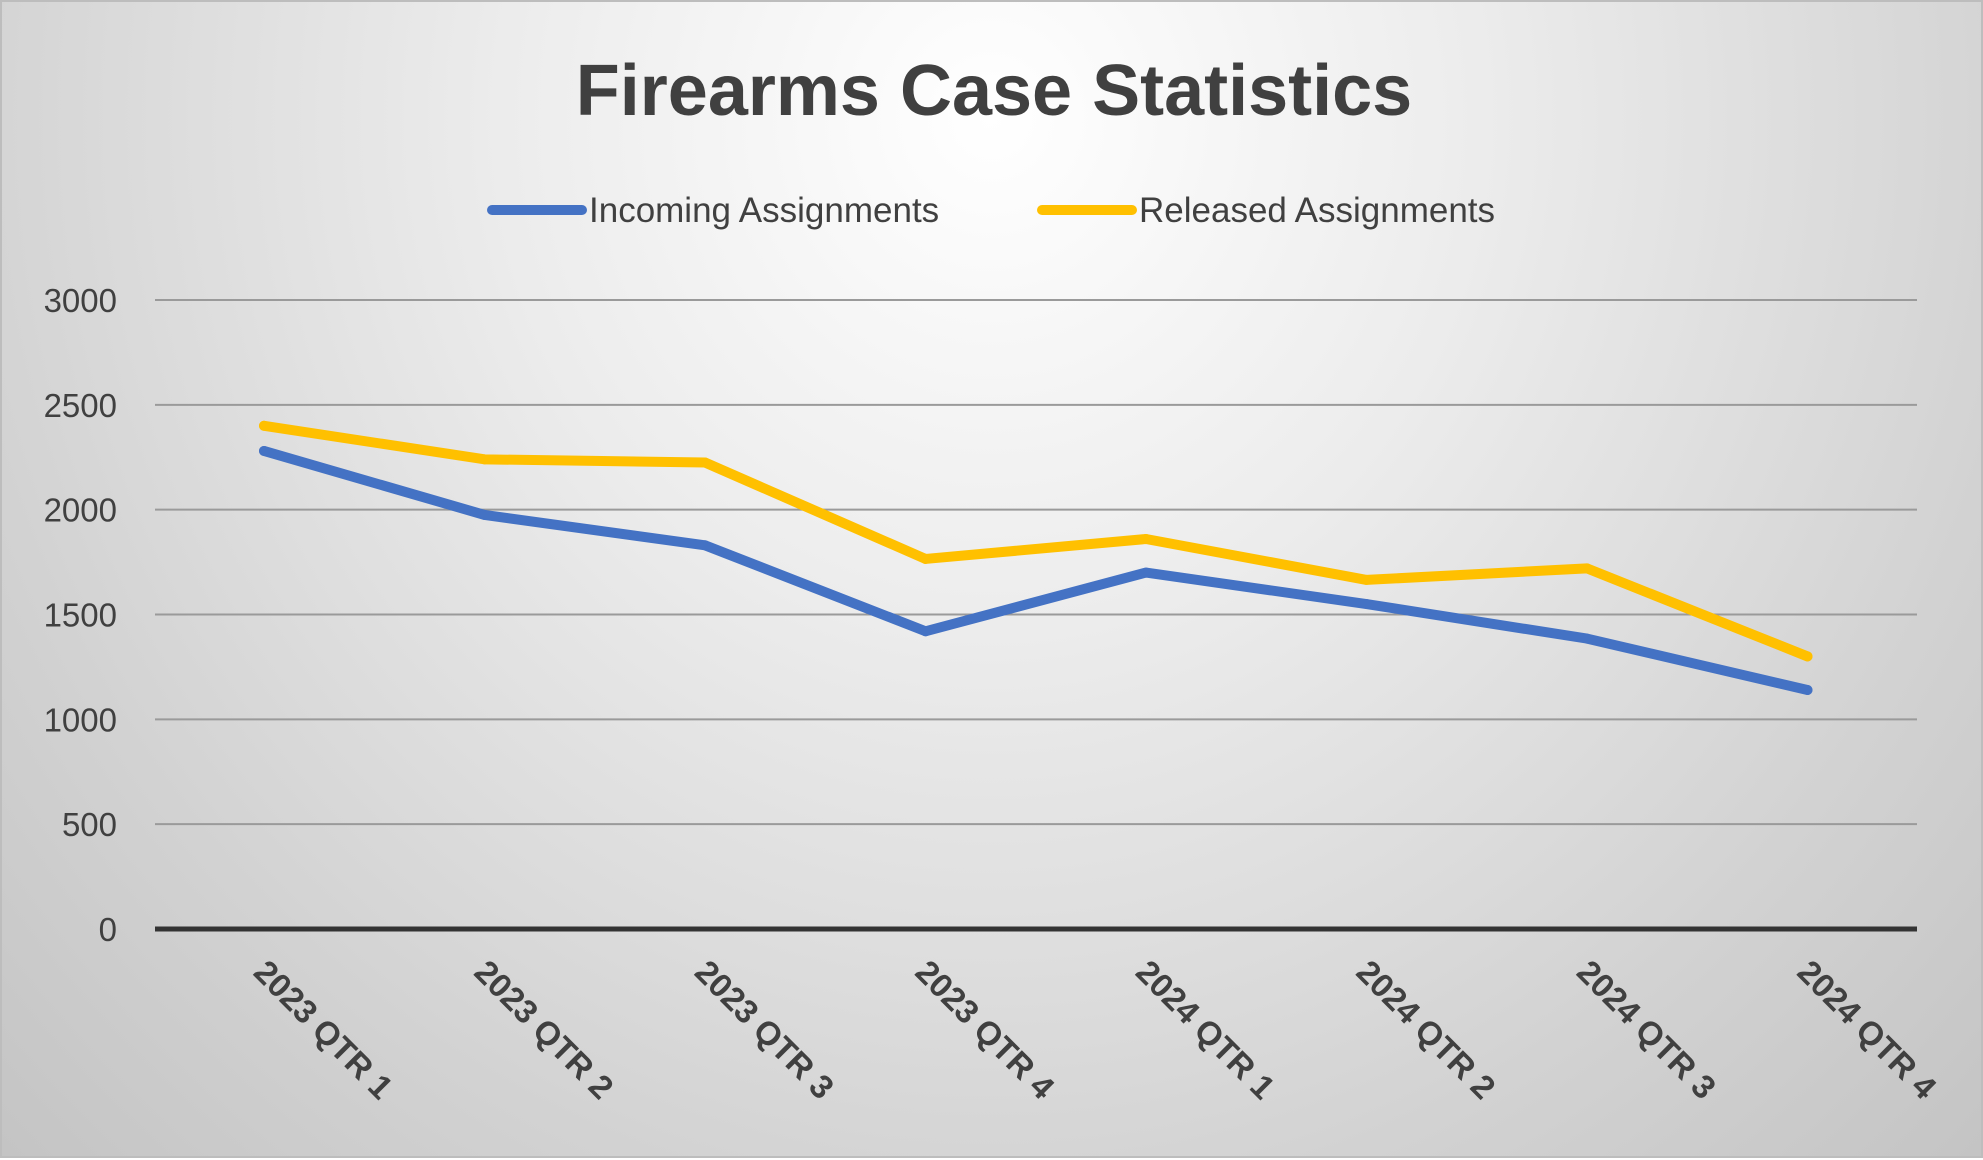 The width and height of the screenshot is (1983, 1160). I want to click on y-axis-ticks: 0 500 1000 1500 2000 2500 3000, so click(80, 615).